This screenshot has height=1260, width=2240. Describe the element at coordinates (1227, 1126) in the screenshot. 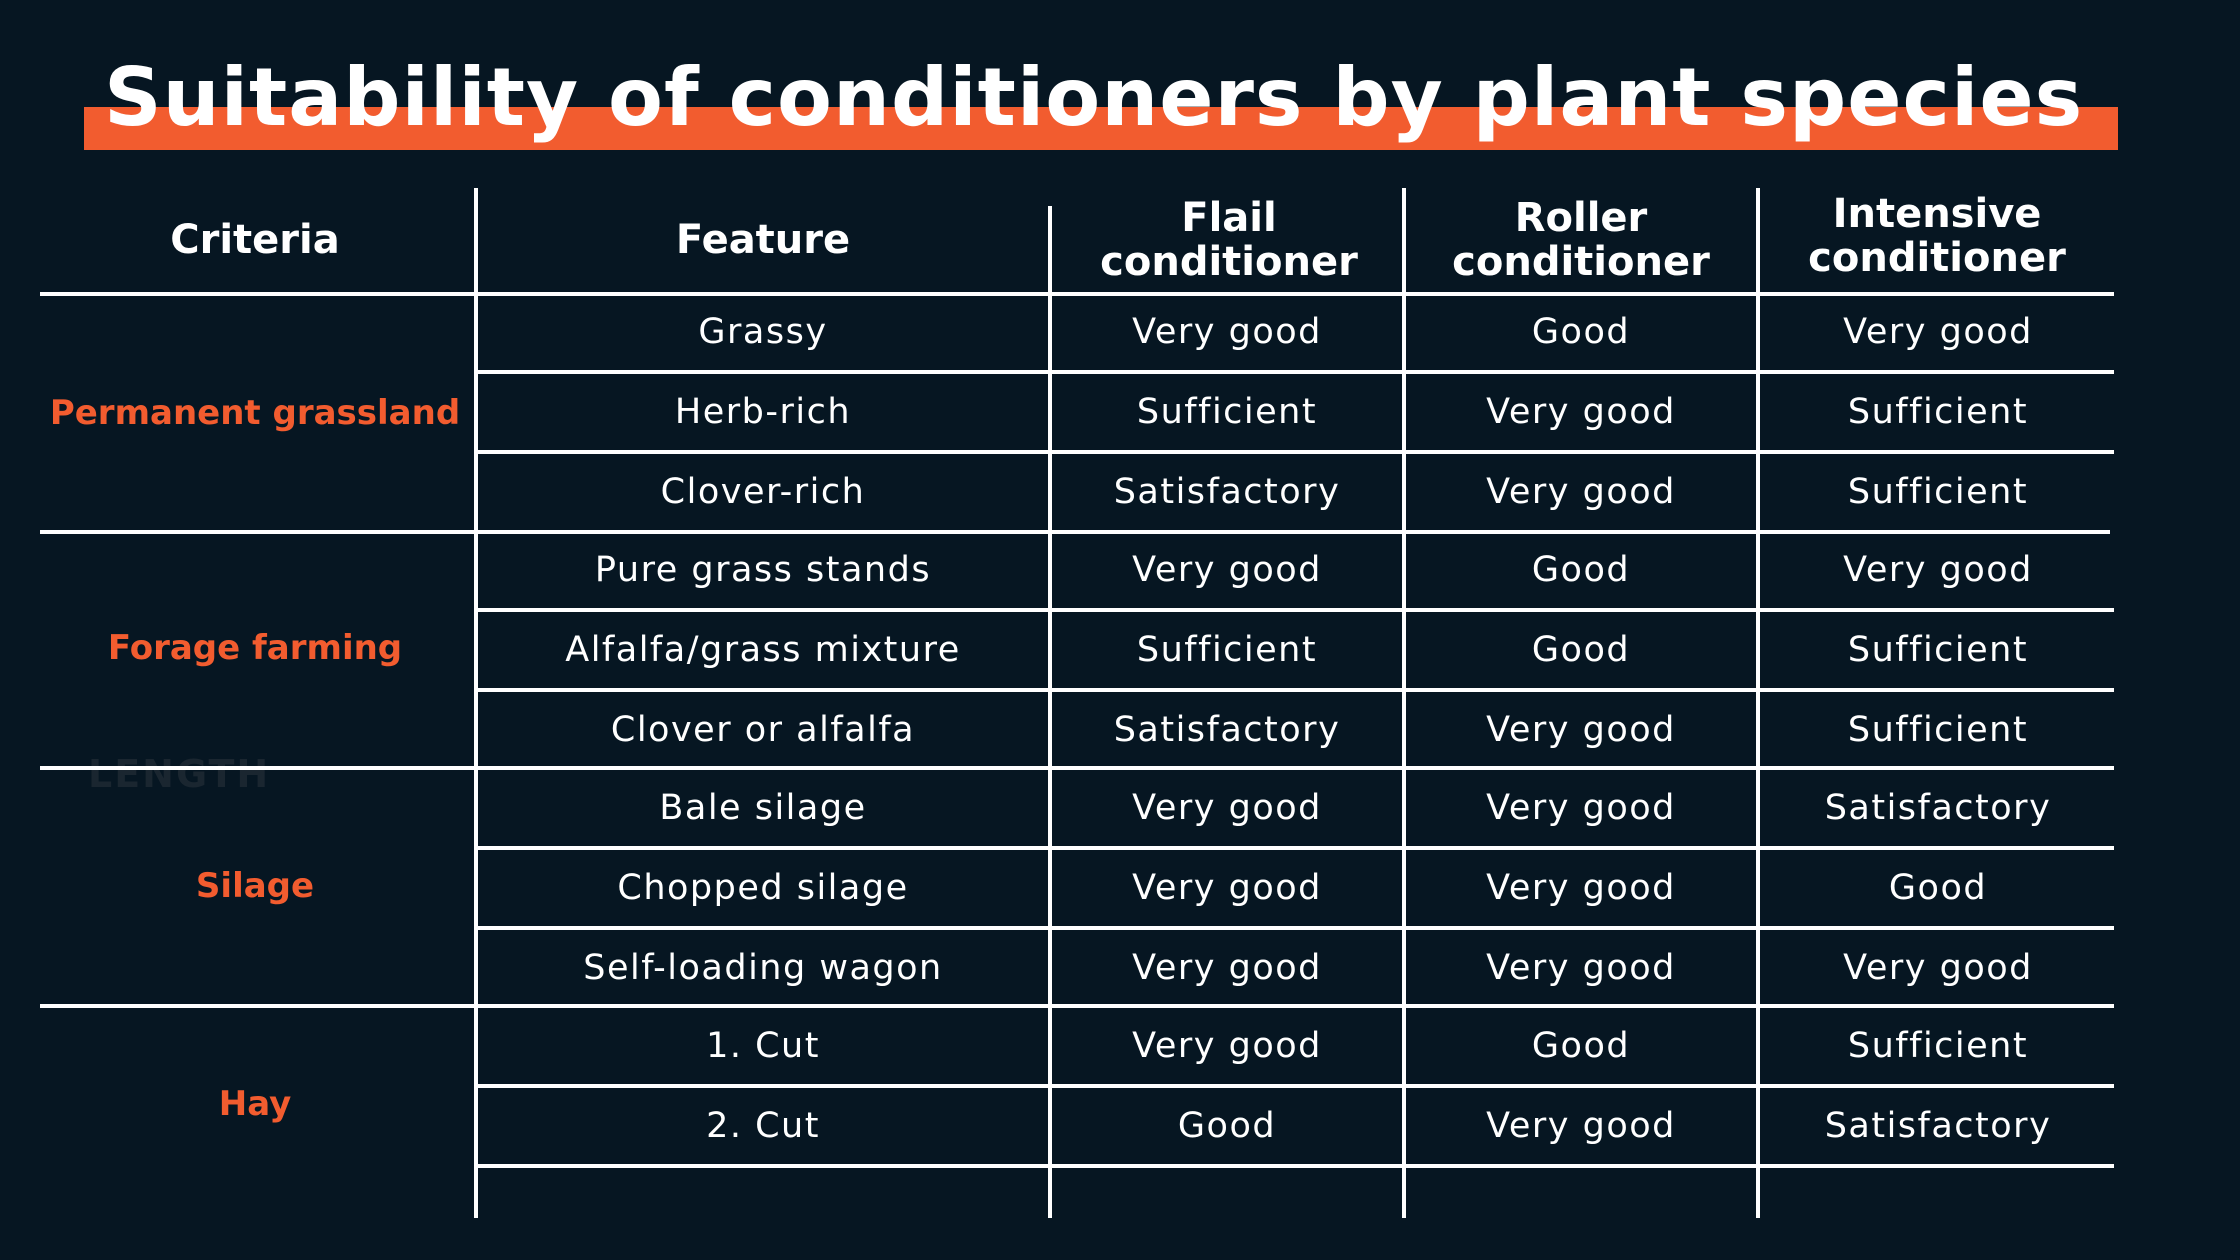

I see `table-cell-flail: Good` at that location.